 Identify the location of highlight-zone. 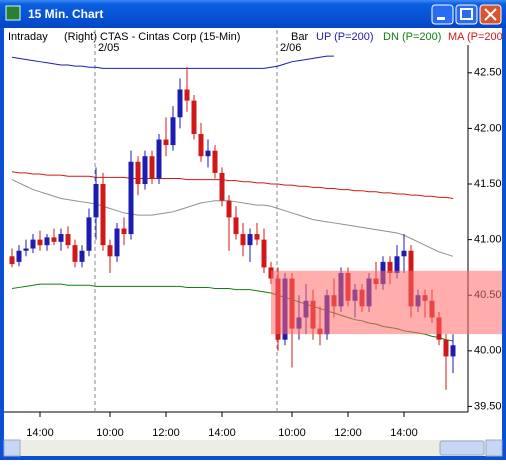
(386, 302).